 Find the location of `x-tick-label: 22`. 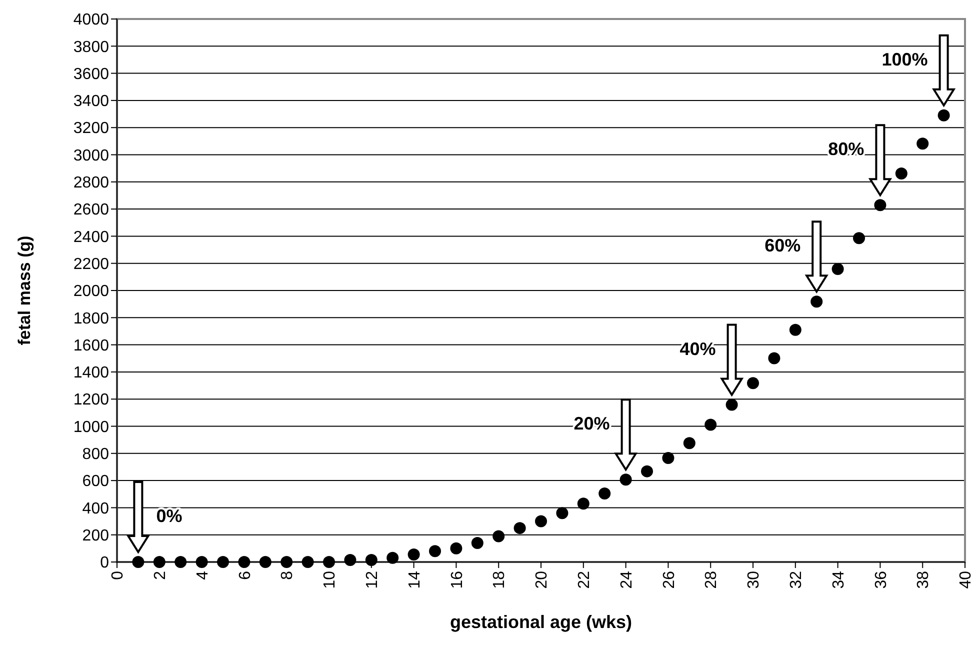

x-tick-label: 22 is located at coordinates (584, 579).